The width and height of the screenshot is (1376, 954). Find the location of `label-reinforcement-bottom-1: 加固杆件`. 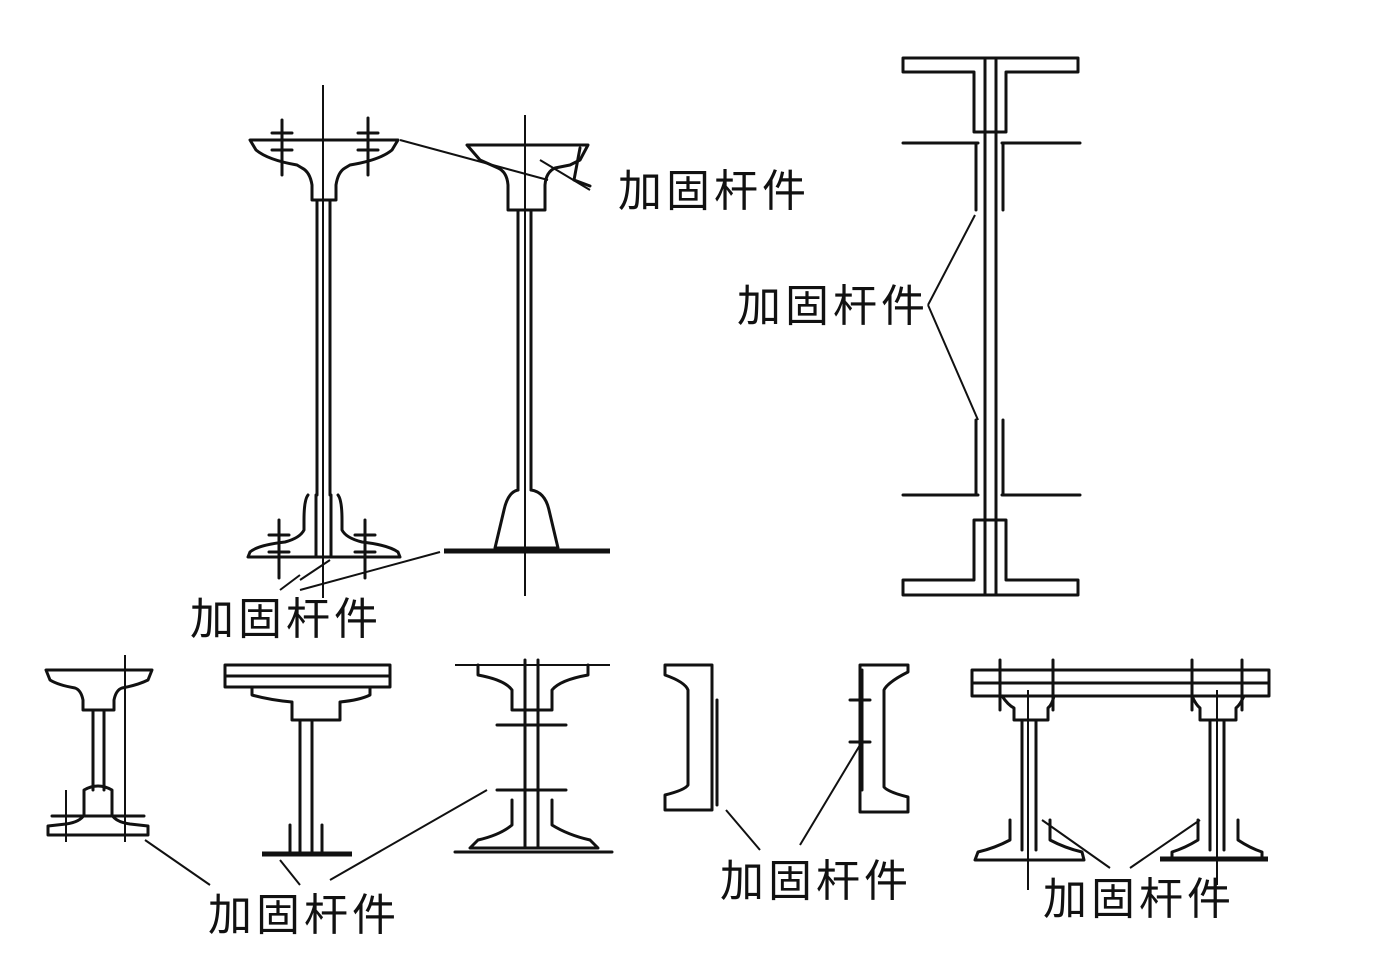

label-reinforcement-bottom-1: 加固杆件 is located at coordinates (304, 915).